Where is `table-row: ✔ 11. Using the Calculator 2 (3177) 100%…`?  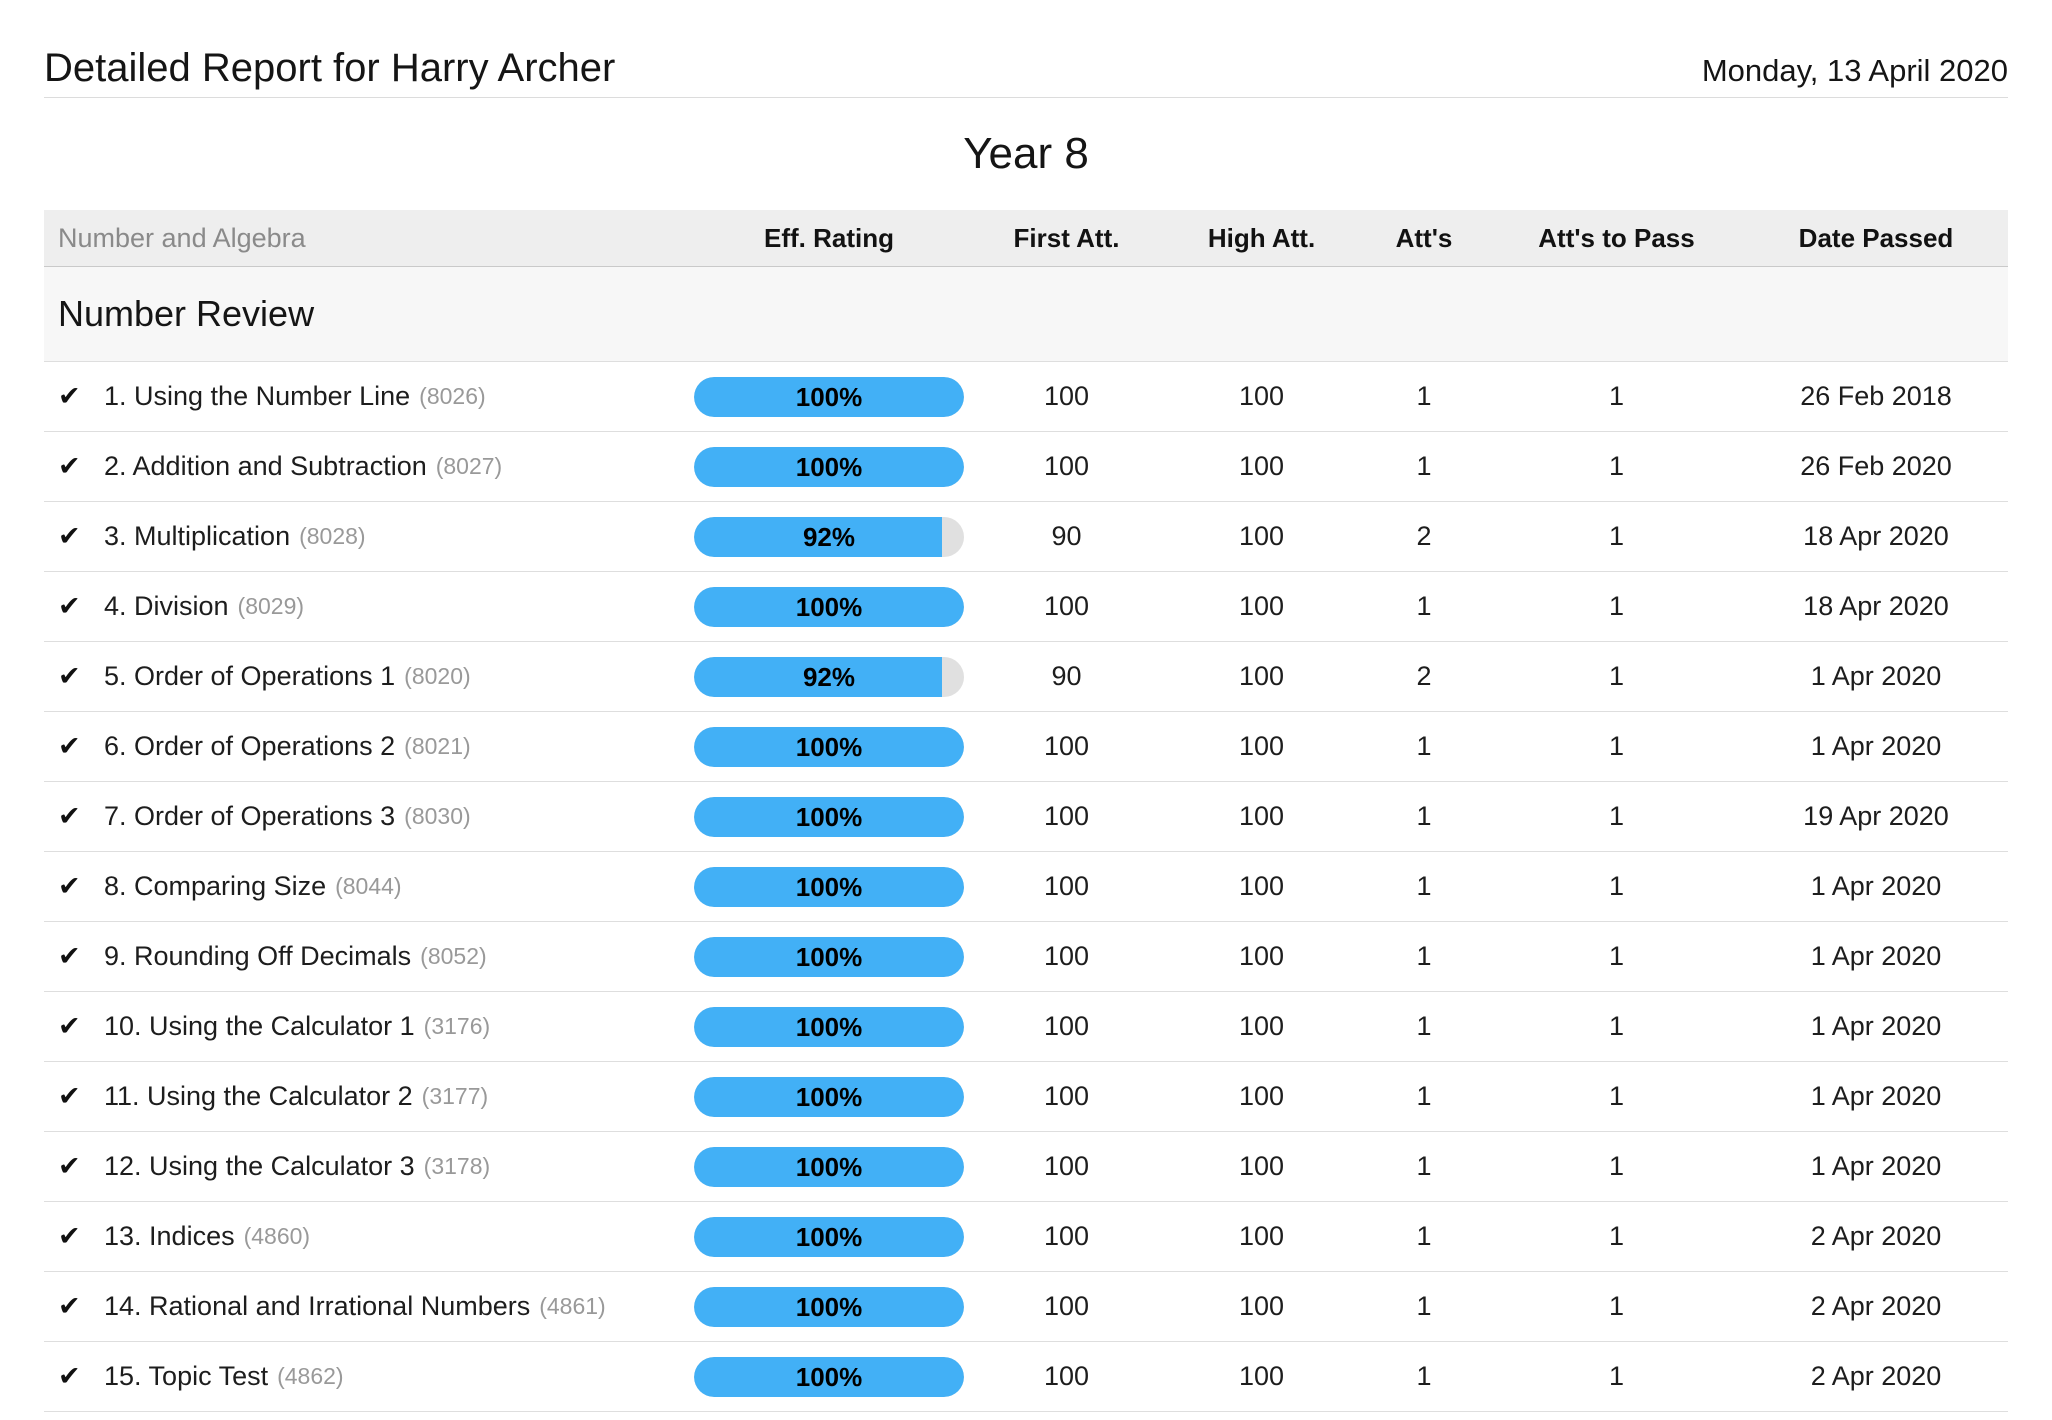
table-row: ✔ 11. Using the Calculator 2 (3177) 100%… is located at coordinates (1026, 1097).